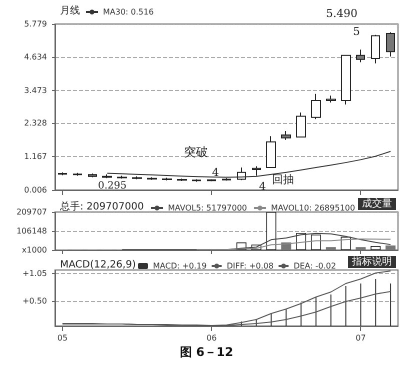 This screenshot has width=417, height=367. I want to click on y-tick-label: 3.473, so click(35, 90).